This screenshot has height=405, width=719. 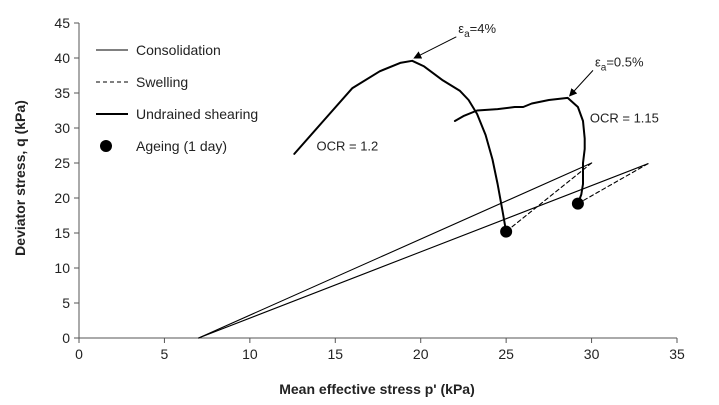 I want to click on marker-layer, so click(x=542, y=217).